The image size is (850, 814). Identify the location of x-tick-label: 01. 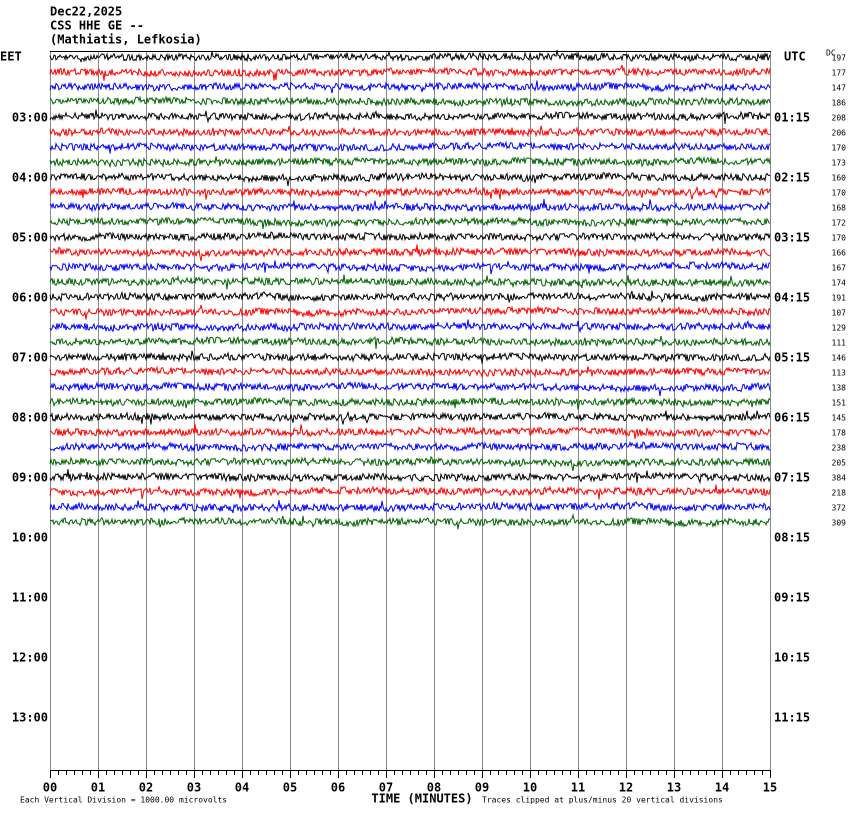
(98, 788).